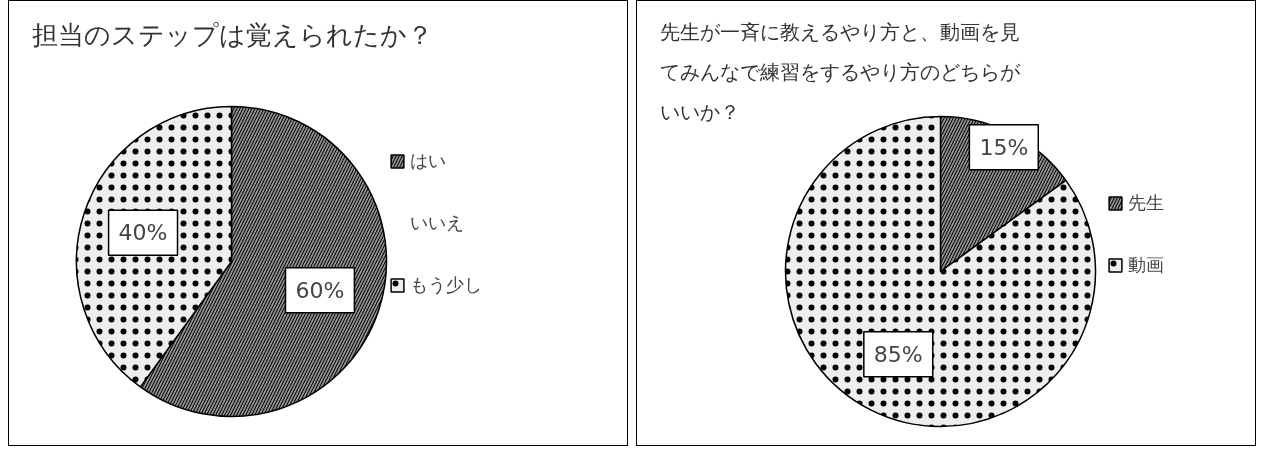  Describe the element at coordinates (320, 290) in the screenshot. I see `data-label: 60%` at that location.